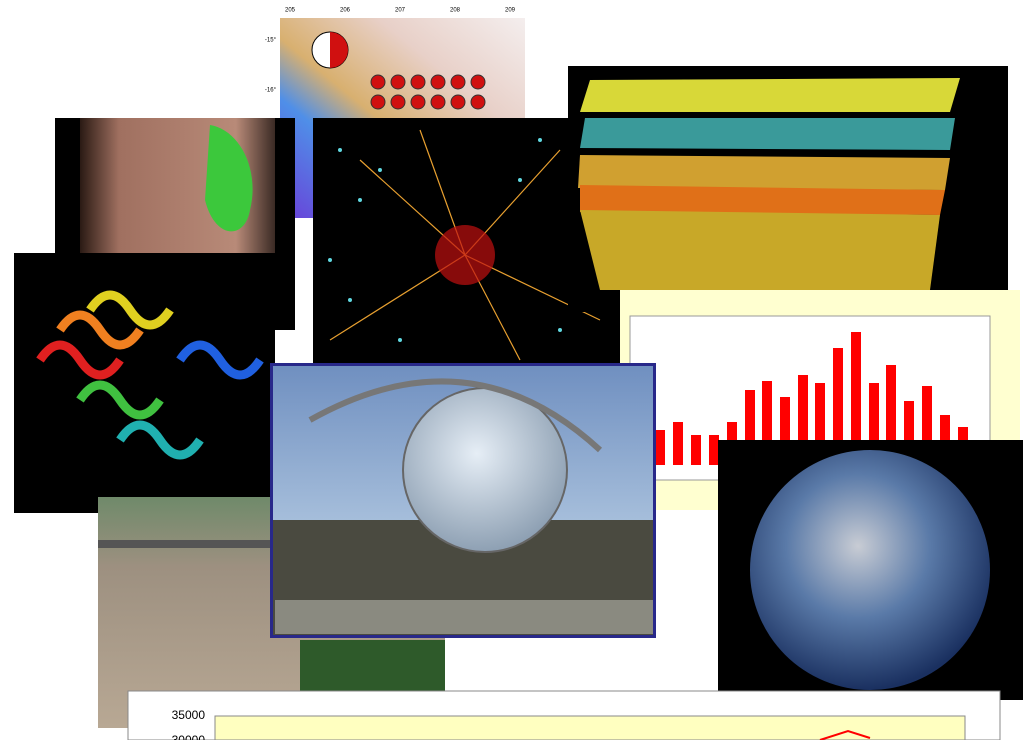  Describe the element at coordinates (189, 736) in the screenshot. I see `y-tick-label: 30000` at that location.